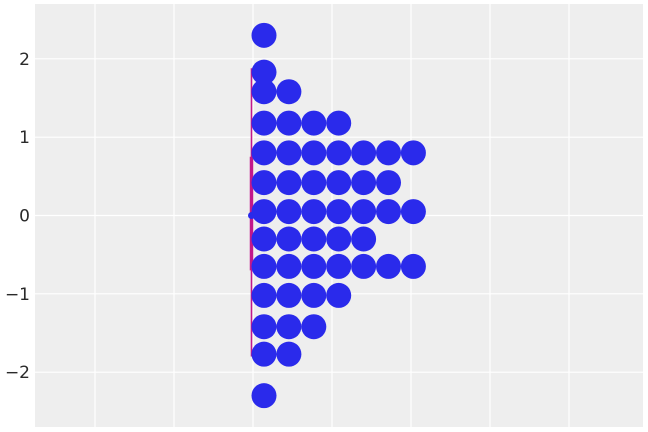  What do you see at coordinates (17, 295) in the screenshot?
I see `y-tick-label: −1` at bounding box center [17, 295].